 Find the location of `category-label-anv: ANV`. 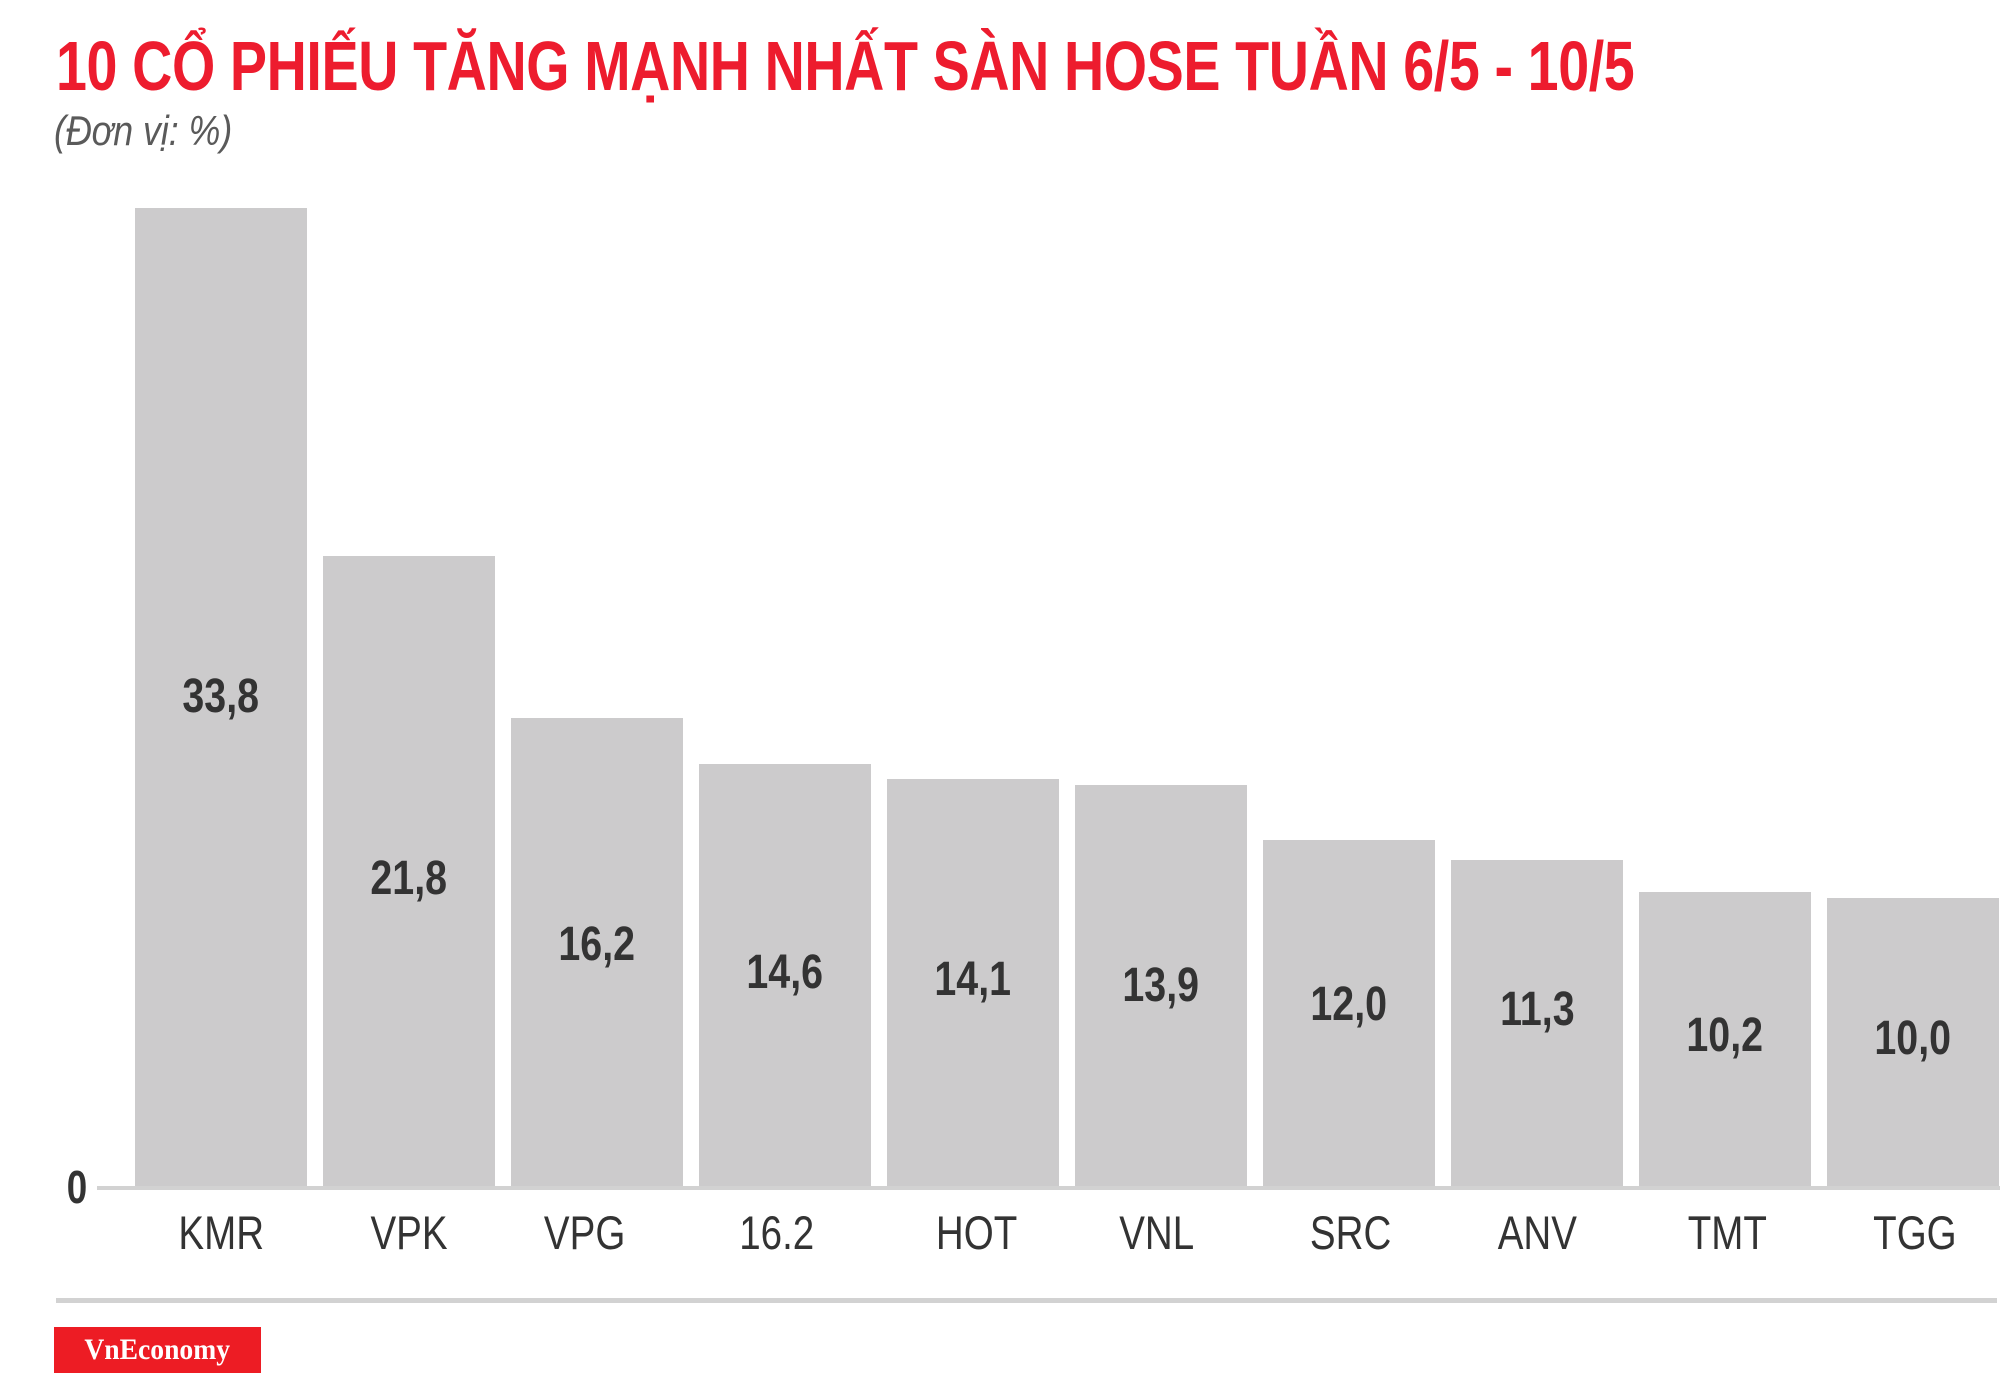

category-label-anv: ANV is located at coordinates (1537, 1232).